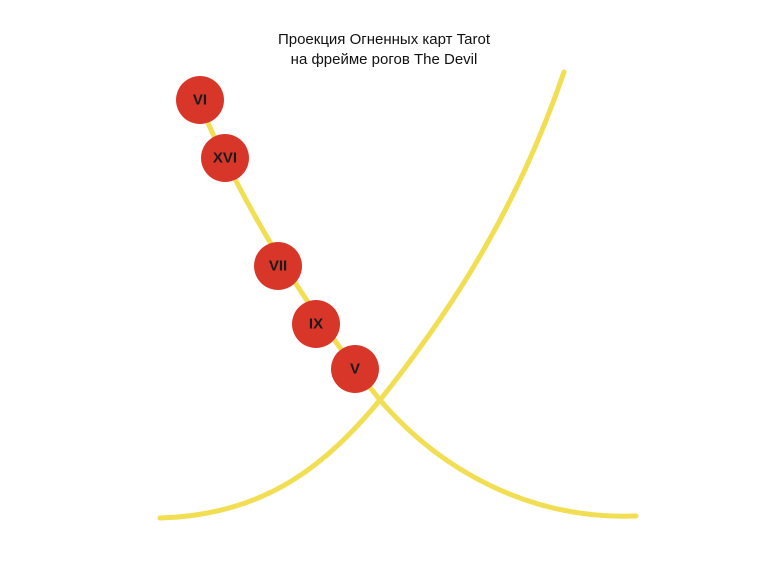 The image size is (768, 576). I want to click on node-ix-label: IX, so click(316, 324).